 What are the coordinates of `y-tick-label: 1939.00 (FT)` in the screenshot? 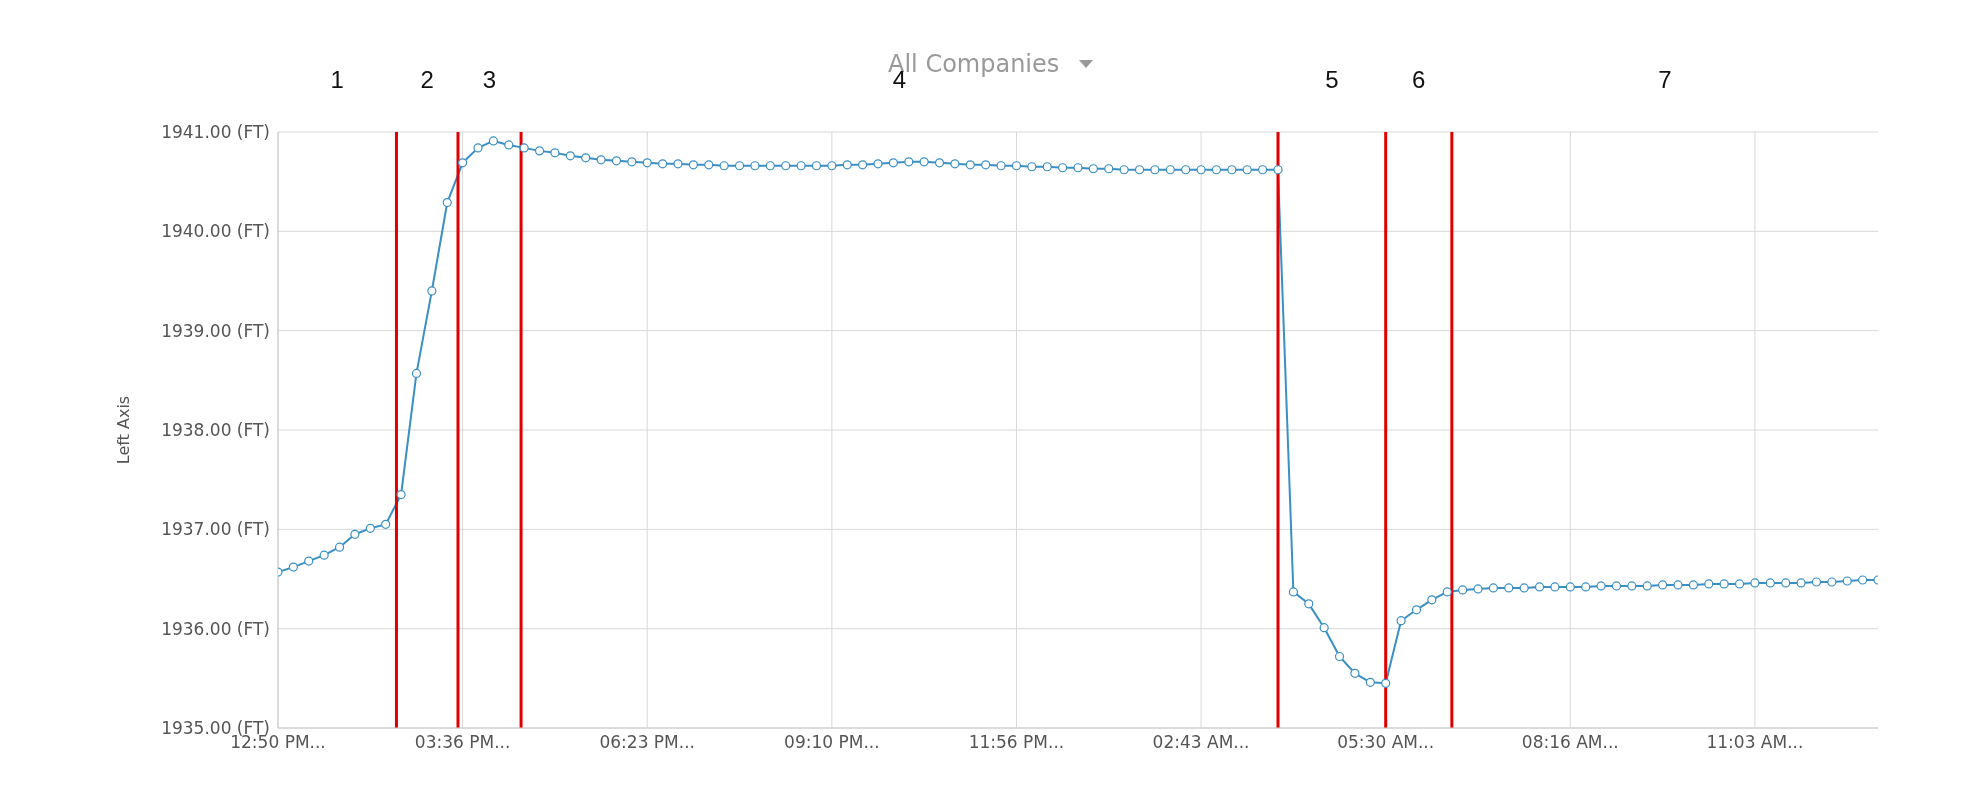 It's located at (215, 330).